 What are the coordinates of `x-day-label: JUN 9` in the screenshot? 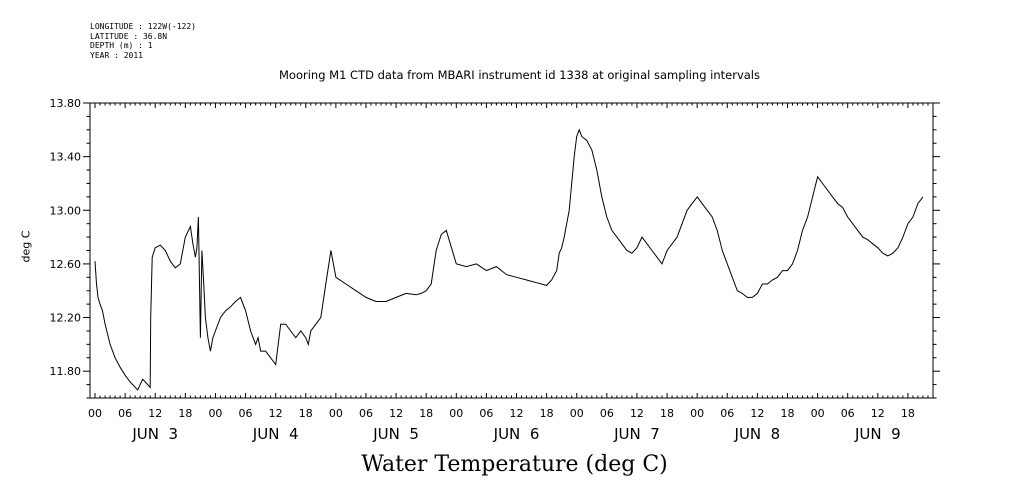 It's located at (877, 434).